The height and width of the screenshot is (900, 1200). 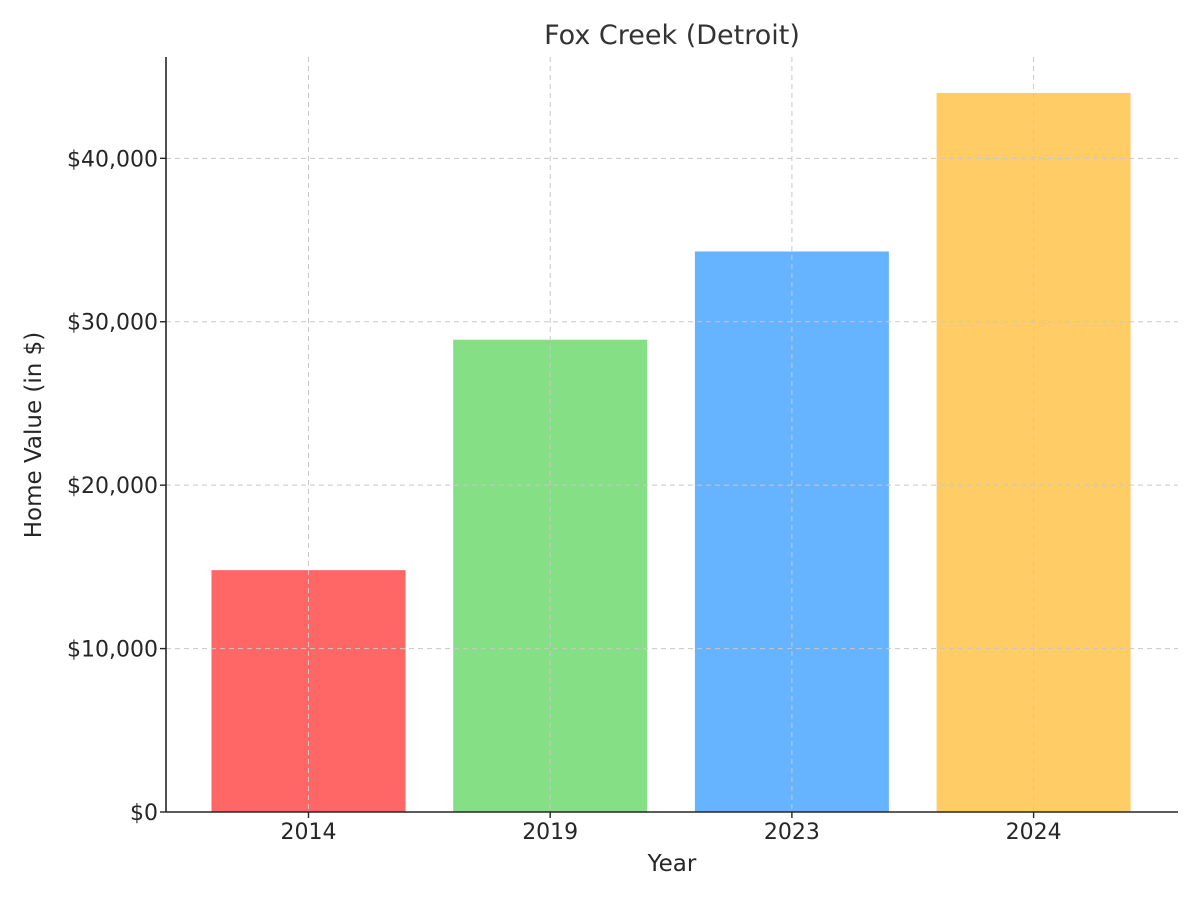 What do you see at coordinates (672, 864) in the screenshot?
I see `x-axis-title: Year` at bounding box center [672, 864].